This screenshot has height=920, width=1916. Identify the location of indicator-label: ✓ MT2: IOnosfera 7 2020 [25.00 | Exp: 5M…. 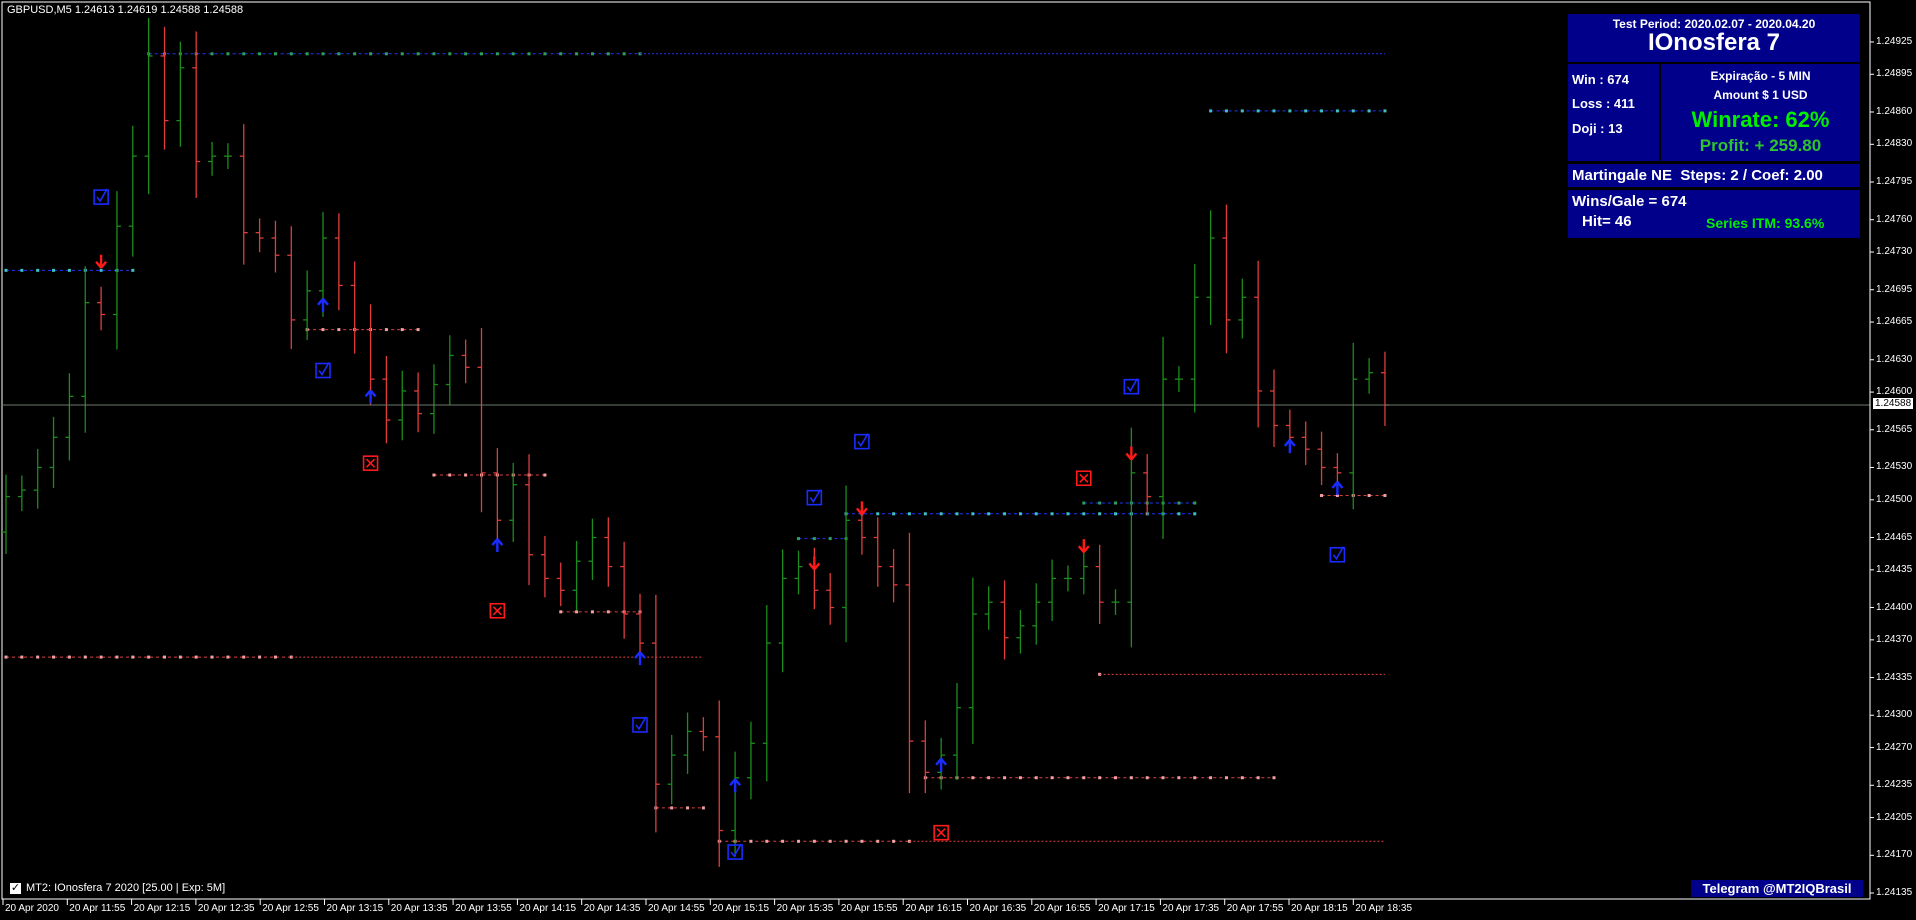
(117, 888).